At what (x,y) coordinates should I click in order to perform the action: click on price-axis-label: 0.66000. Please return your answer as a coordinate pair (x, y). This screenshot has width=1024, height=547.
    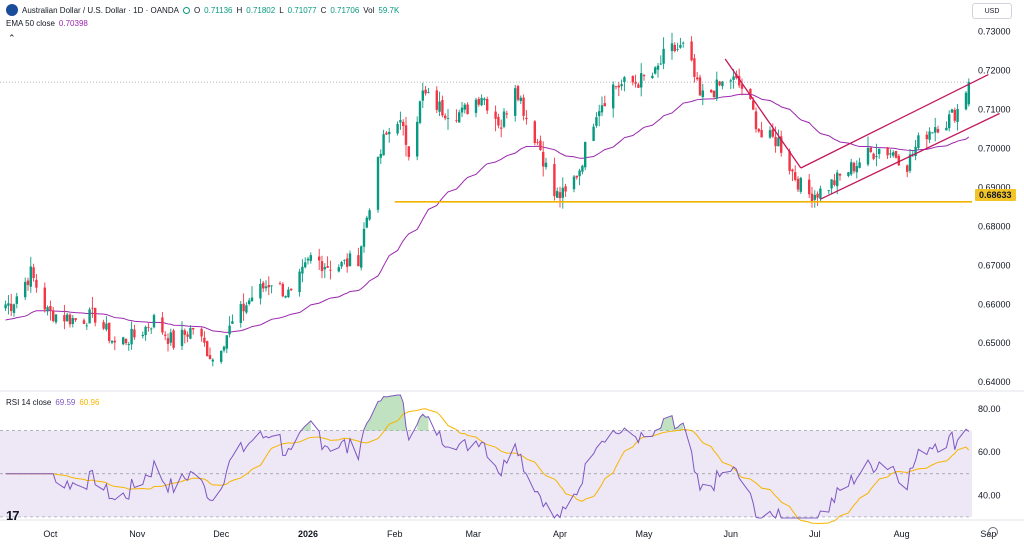
    Looking at the image, I should click on (994, 304).